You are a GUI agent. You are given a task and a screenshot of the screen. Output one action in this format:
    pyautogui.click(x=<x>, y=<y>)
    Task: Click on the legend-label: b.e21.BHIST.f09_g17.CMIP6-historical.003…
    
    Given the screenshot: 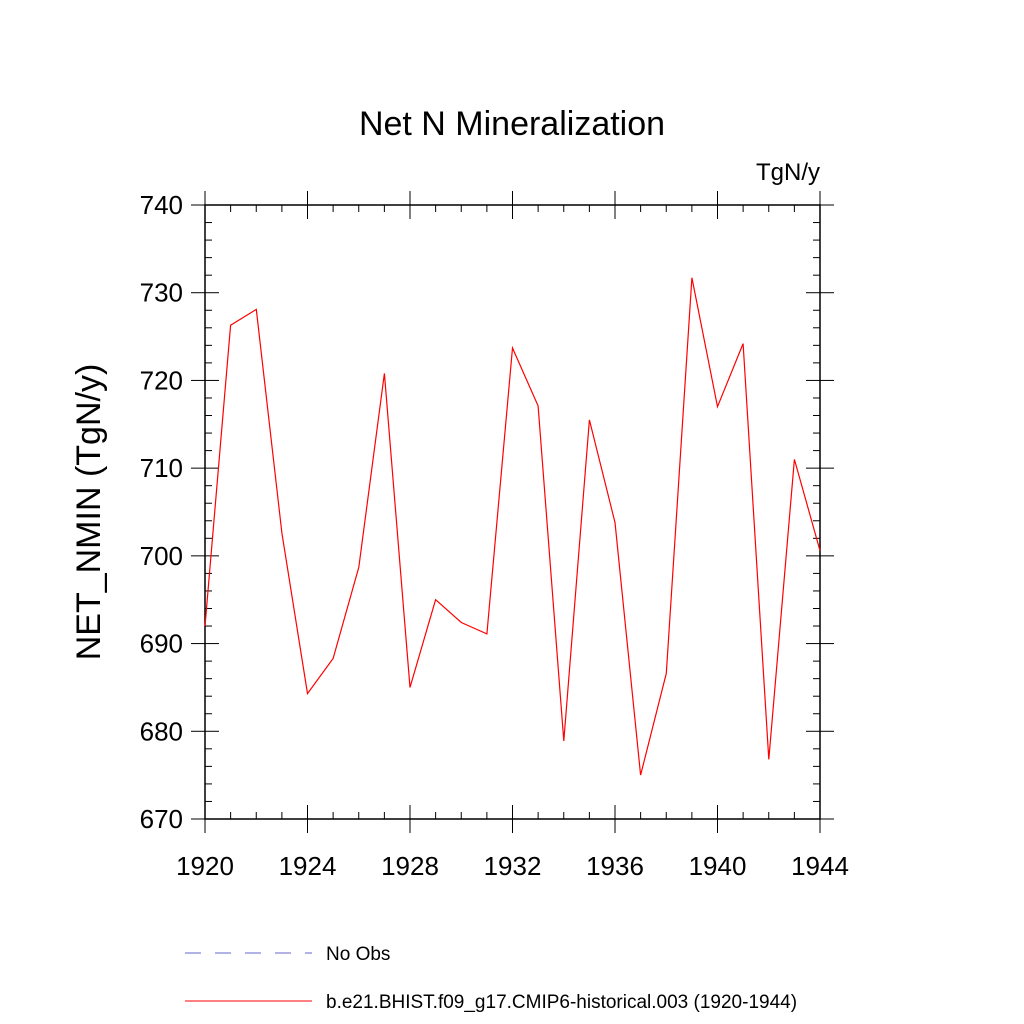 What is the action you would take?
    pyautogui.click(x=561, y=1002)
    